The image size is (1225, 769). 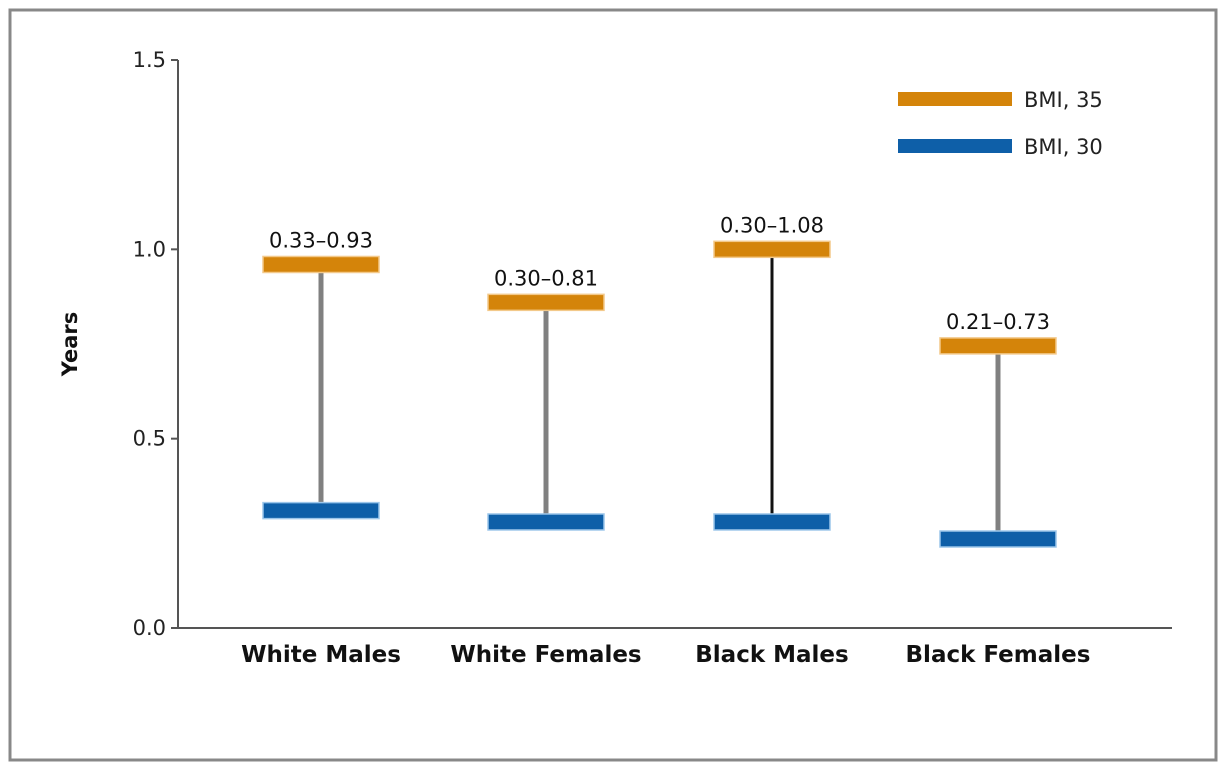 What do you see at coordinates (321, 240) in the screenshot?
I see `range-label: 0.33–0.93` at bounding box center [321, 240].